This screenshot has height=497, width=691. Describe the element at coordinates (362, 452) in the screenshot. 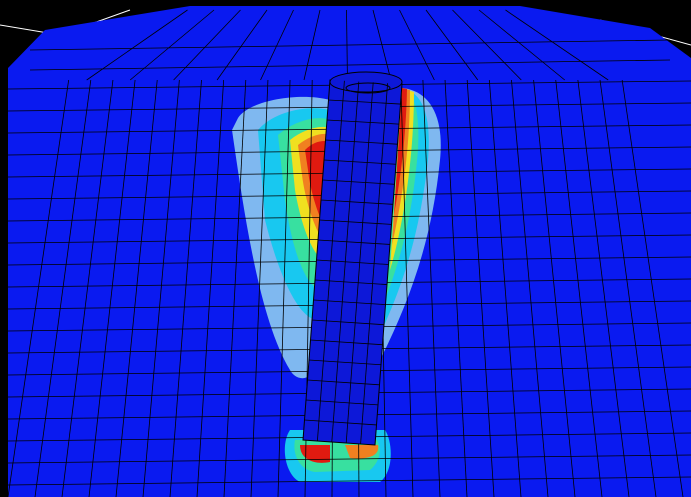

I see `contour-orange` at that location.